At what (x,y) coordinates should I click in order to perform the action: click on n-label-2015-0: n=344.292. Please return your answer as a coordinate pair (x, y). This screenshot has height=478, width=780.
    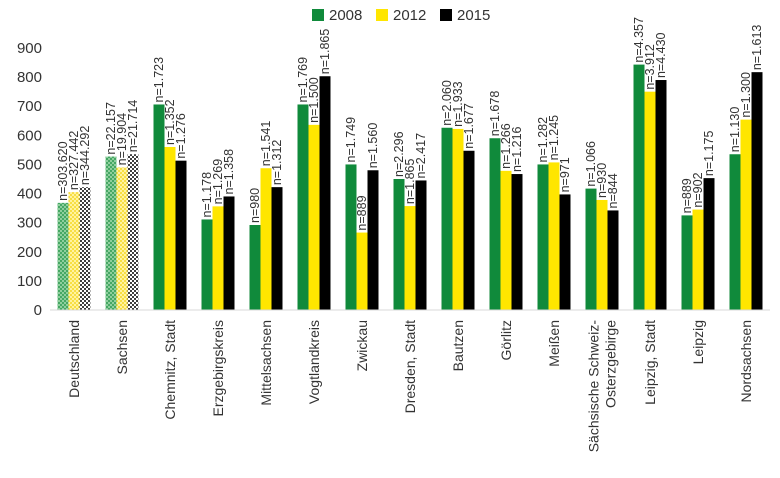
    Looking at the image, I should click on (85, 155).